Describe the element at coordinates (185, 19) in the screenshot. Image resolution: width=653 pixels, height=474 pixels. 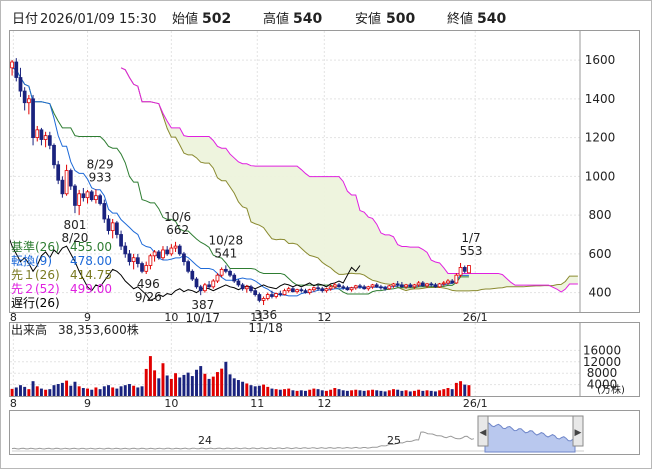
I see `open-label: 始値` at that location.